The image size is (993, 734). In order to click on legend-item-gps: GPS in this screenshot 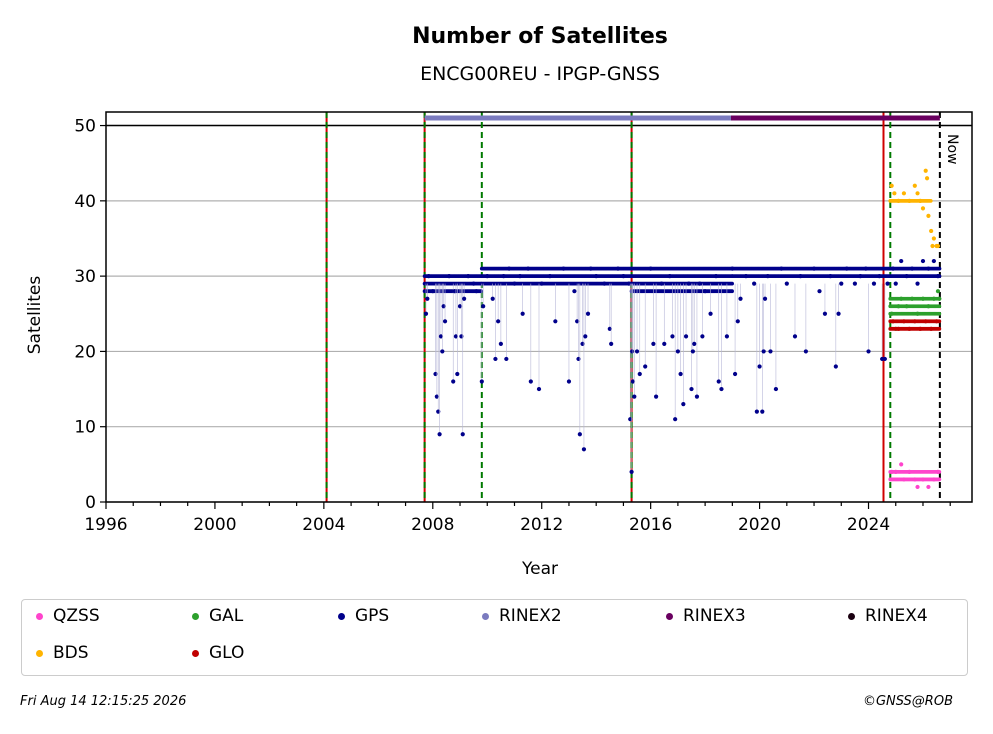, I will do `click(363, 616)`.